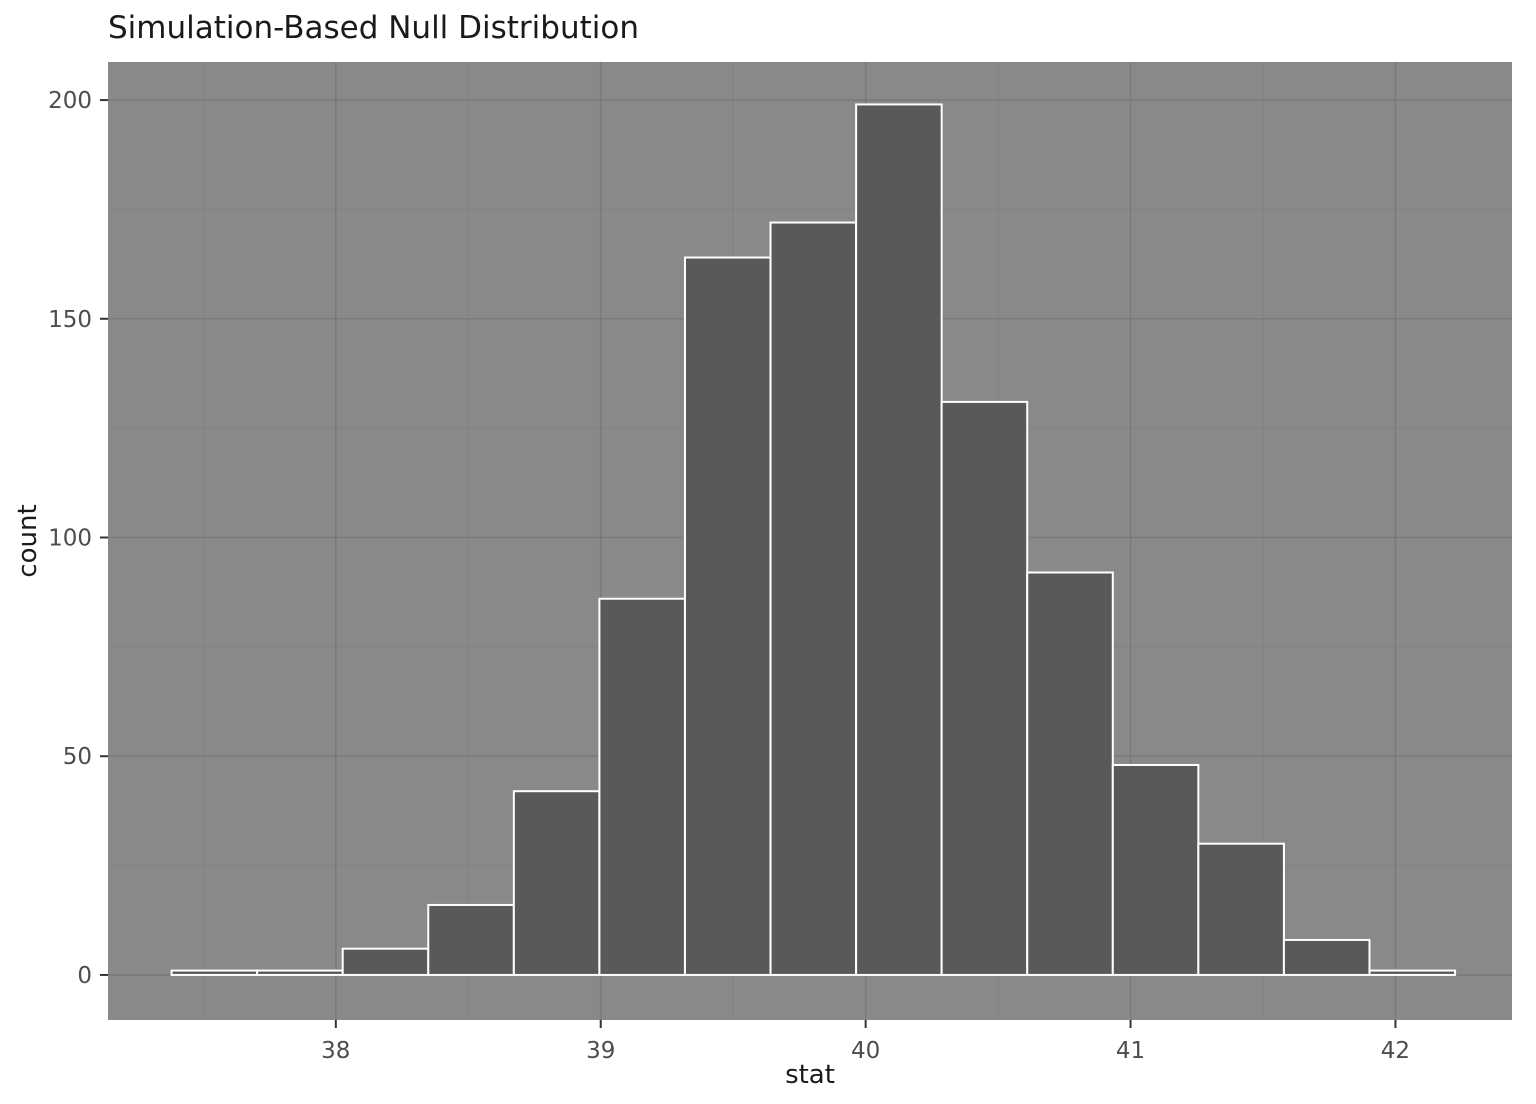 The width and height of the screenshot is (1536, 1104). Describe the element at coordinates (810, 1075) in the screenshot. I see `x-axis-label: stat` at that location.